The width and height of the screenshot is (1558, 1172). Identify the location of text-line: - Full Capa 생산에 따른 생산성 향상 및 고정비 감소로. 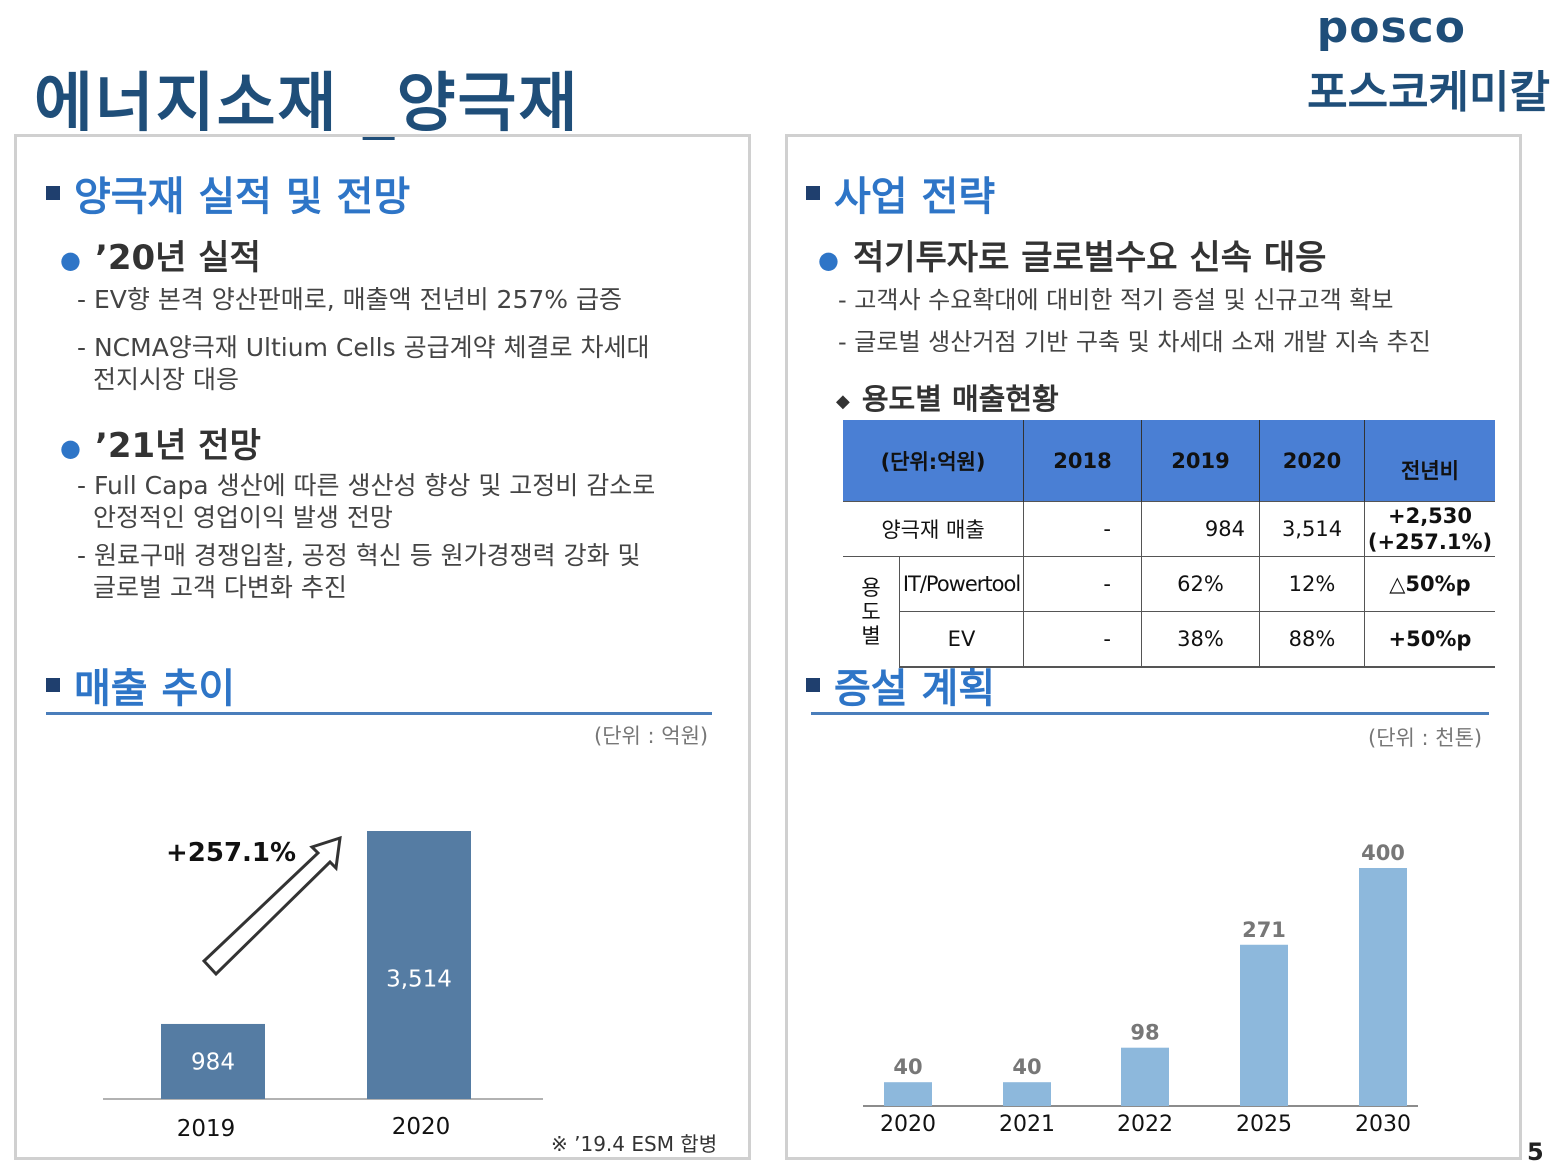
(366, 485).